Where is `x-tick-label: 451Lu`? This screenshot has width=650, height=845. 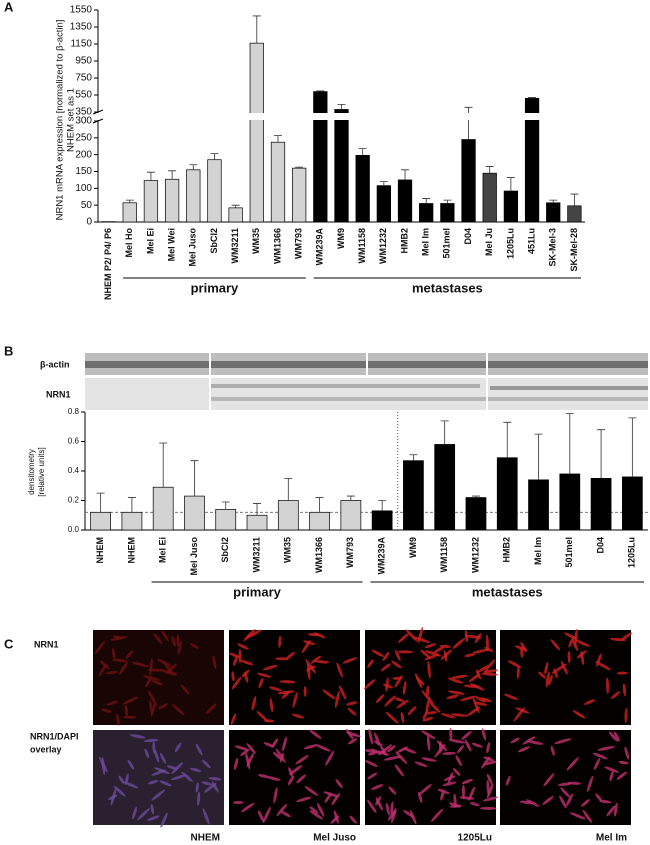 x-tick-label: 451Lu is located at coordinates (531, 241).